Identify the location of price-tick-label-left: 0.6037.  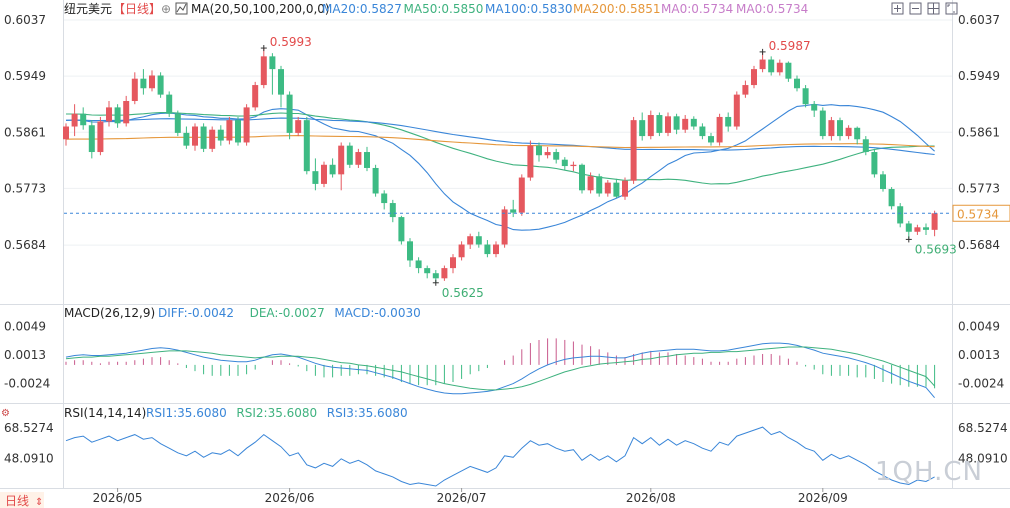
(25, 20).